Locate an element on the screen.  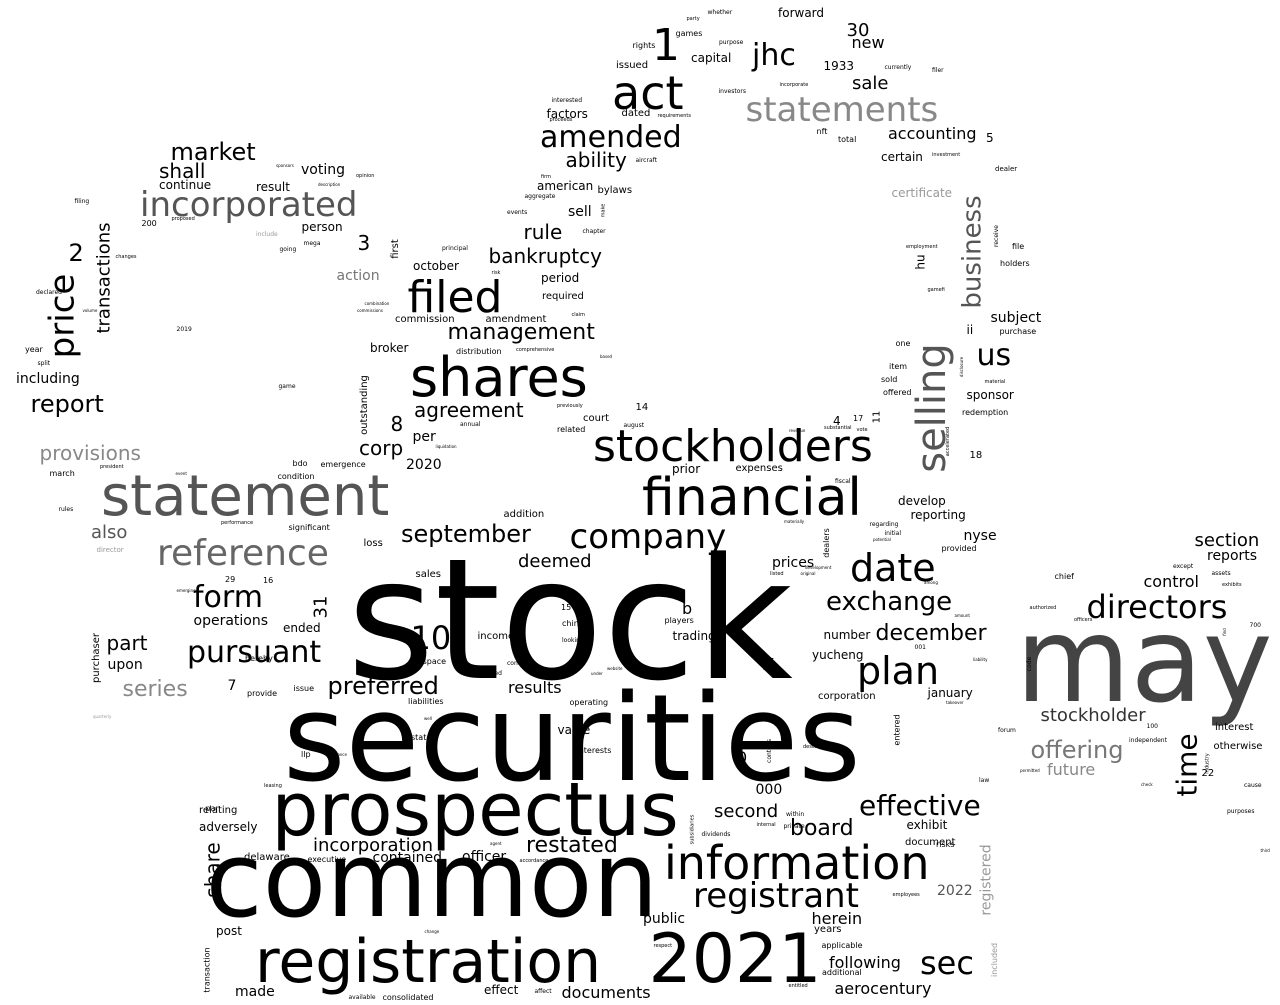
word-rules: rules is located at coordinates (66, 509).